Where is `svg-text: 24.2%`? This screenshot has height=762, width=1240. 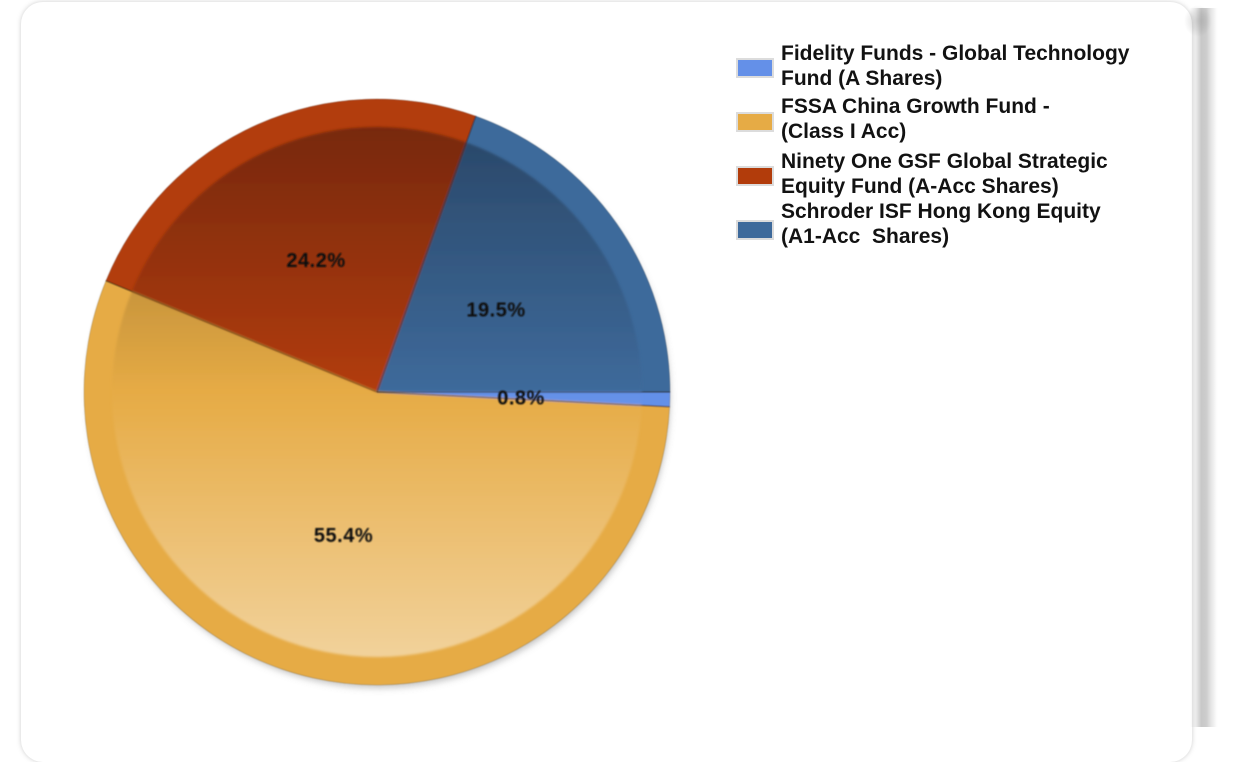
svg-text: 24.2% is located at coordinates (315, 261).